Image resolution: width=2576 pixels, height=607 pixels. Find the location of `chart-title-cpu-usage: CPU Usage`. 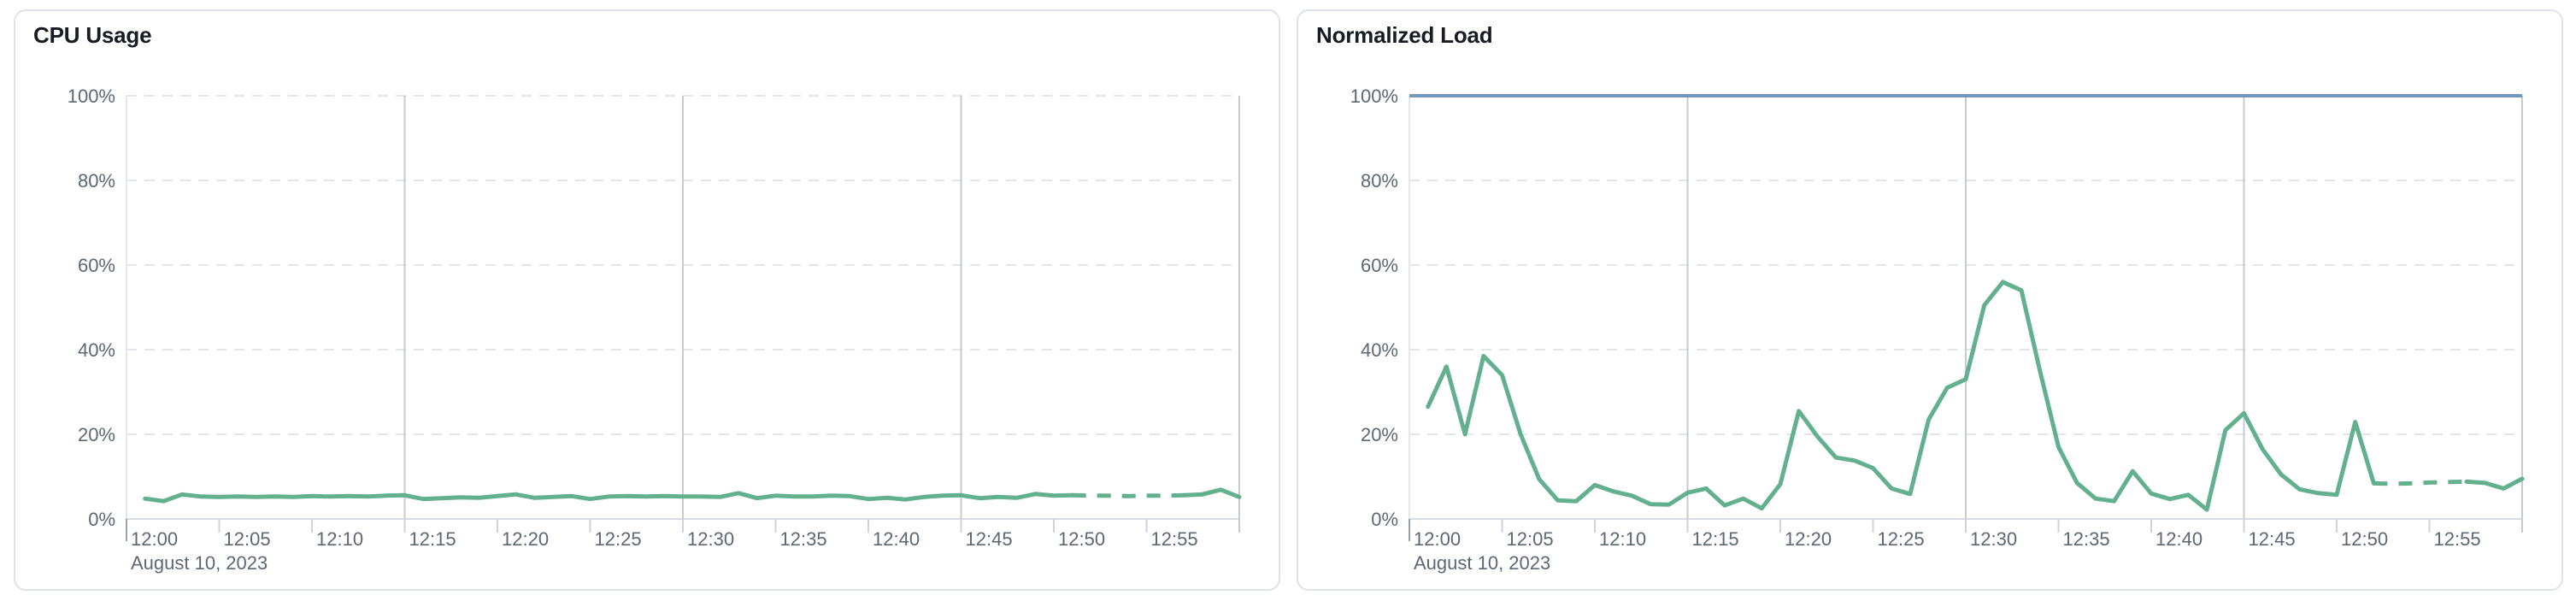

chart-title-cpu-usage: CPU Usage is located at coordinates (92, 35).